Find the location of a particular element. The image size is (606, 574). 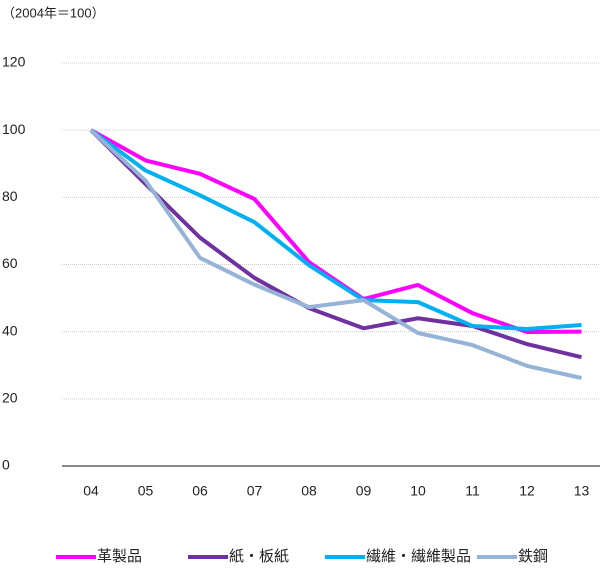

y-tick-label: 0 is located at coordinates (6, 465).